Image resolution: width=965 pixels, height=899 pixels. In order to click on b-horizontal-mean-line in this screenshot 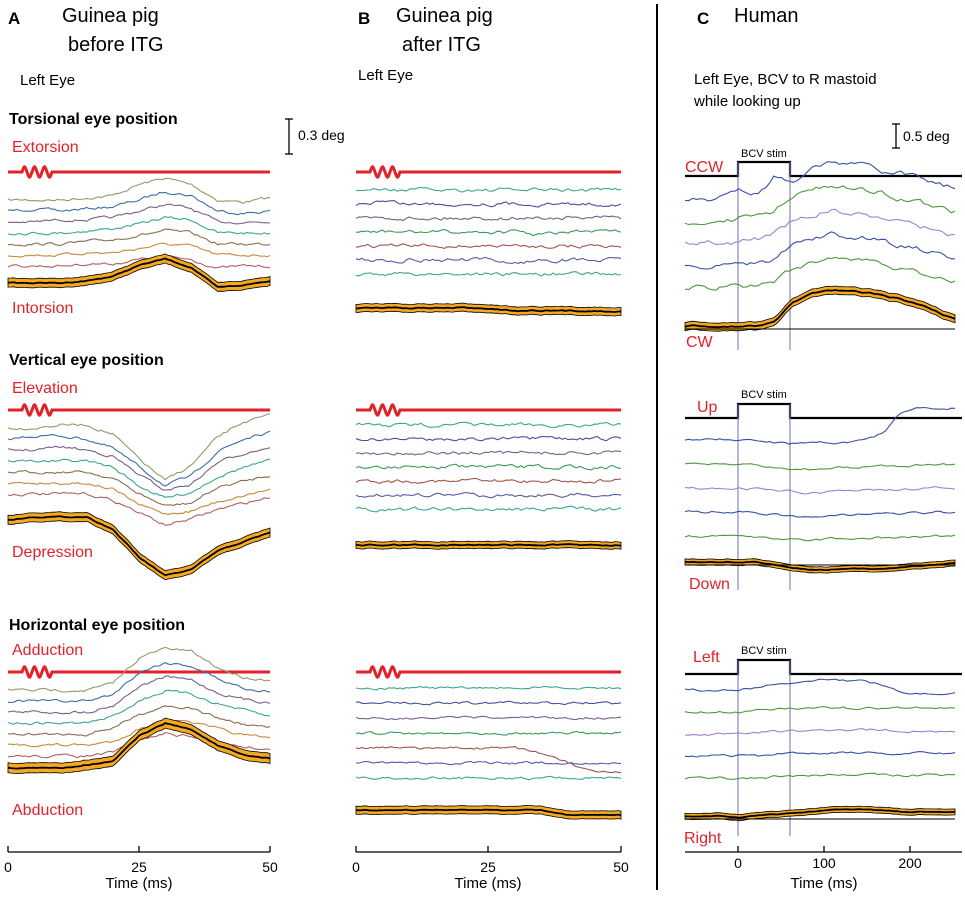, I will do `click(488, 812)`.